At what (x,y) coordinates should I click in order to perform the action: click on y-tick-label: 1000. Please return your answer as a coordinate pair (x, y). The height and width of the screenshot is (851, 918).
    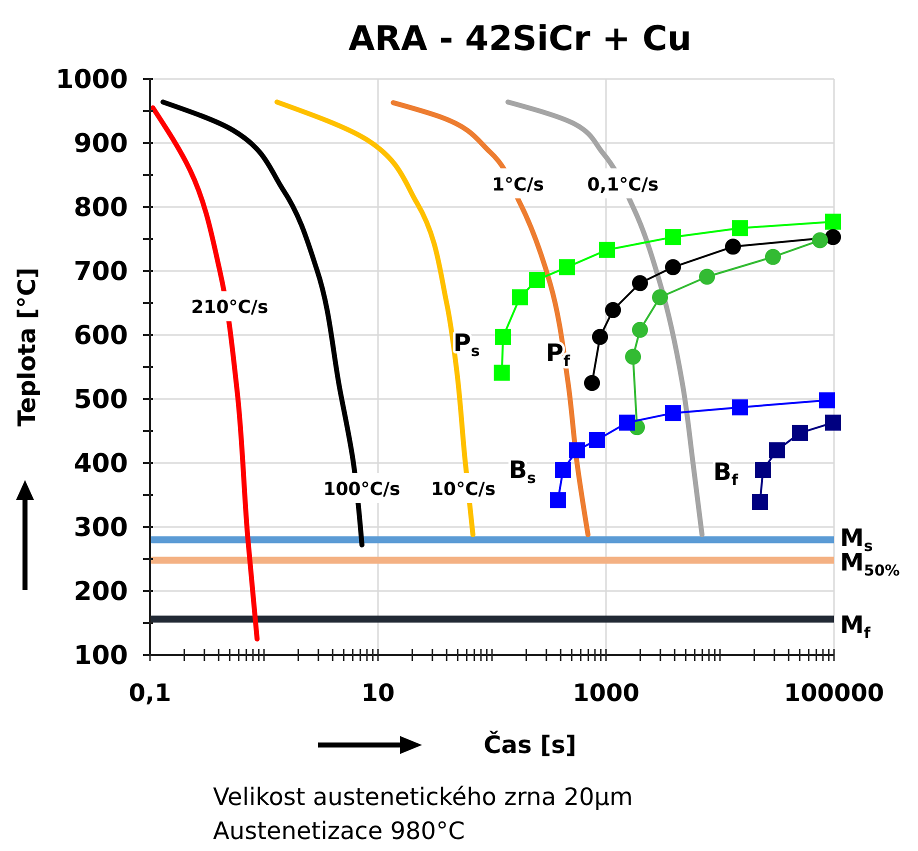
    Looking at the image, I should click on (92, 80).